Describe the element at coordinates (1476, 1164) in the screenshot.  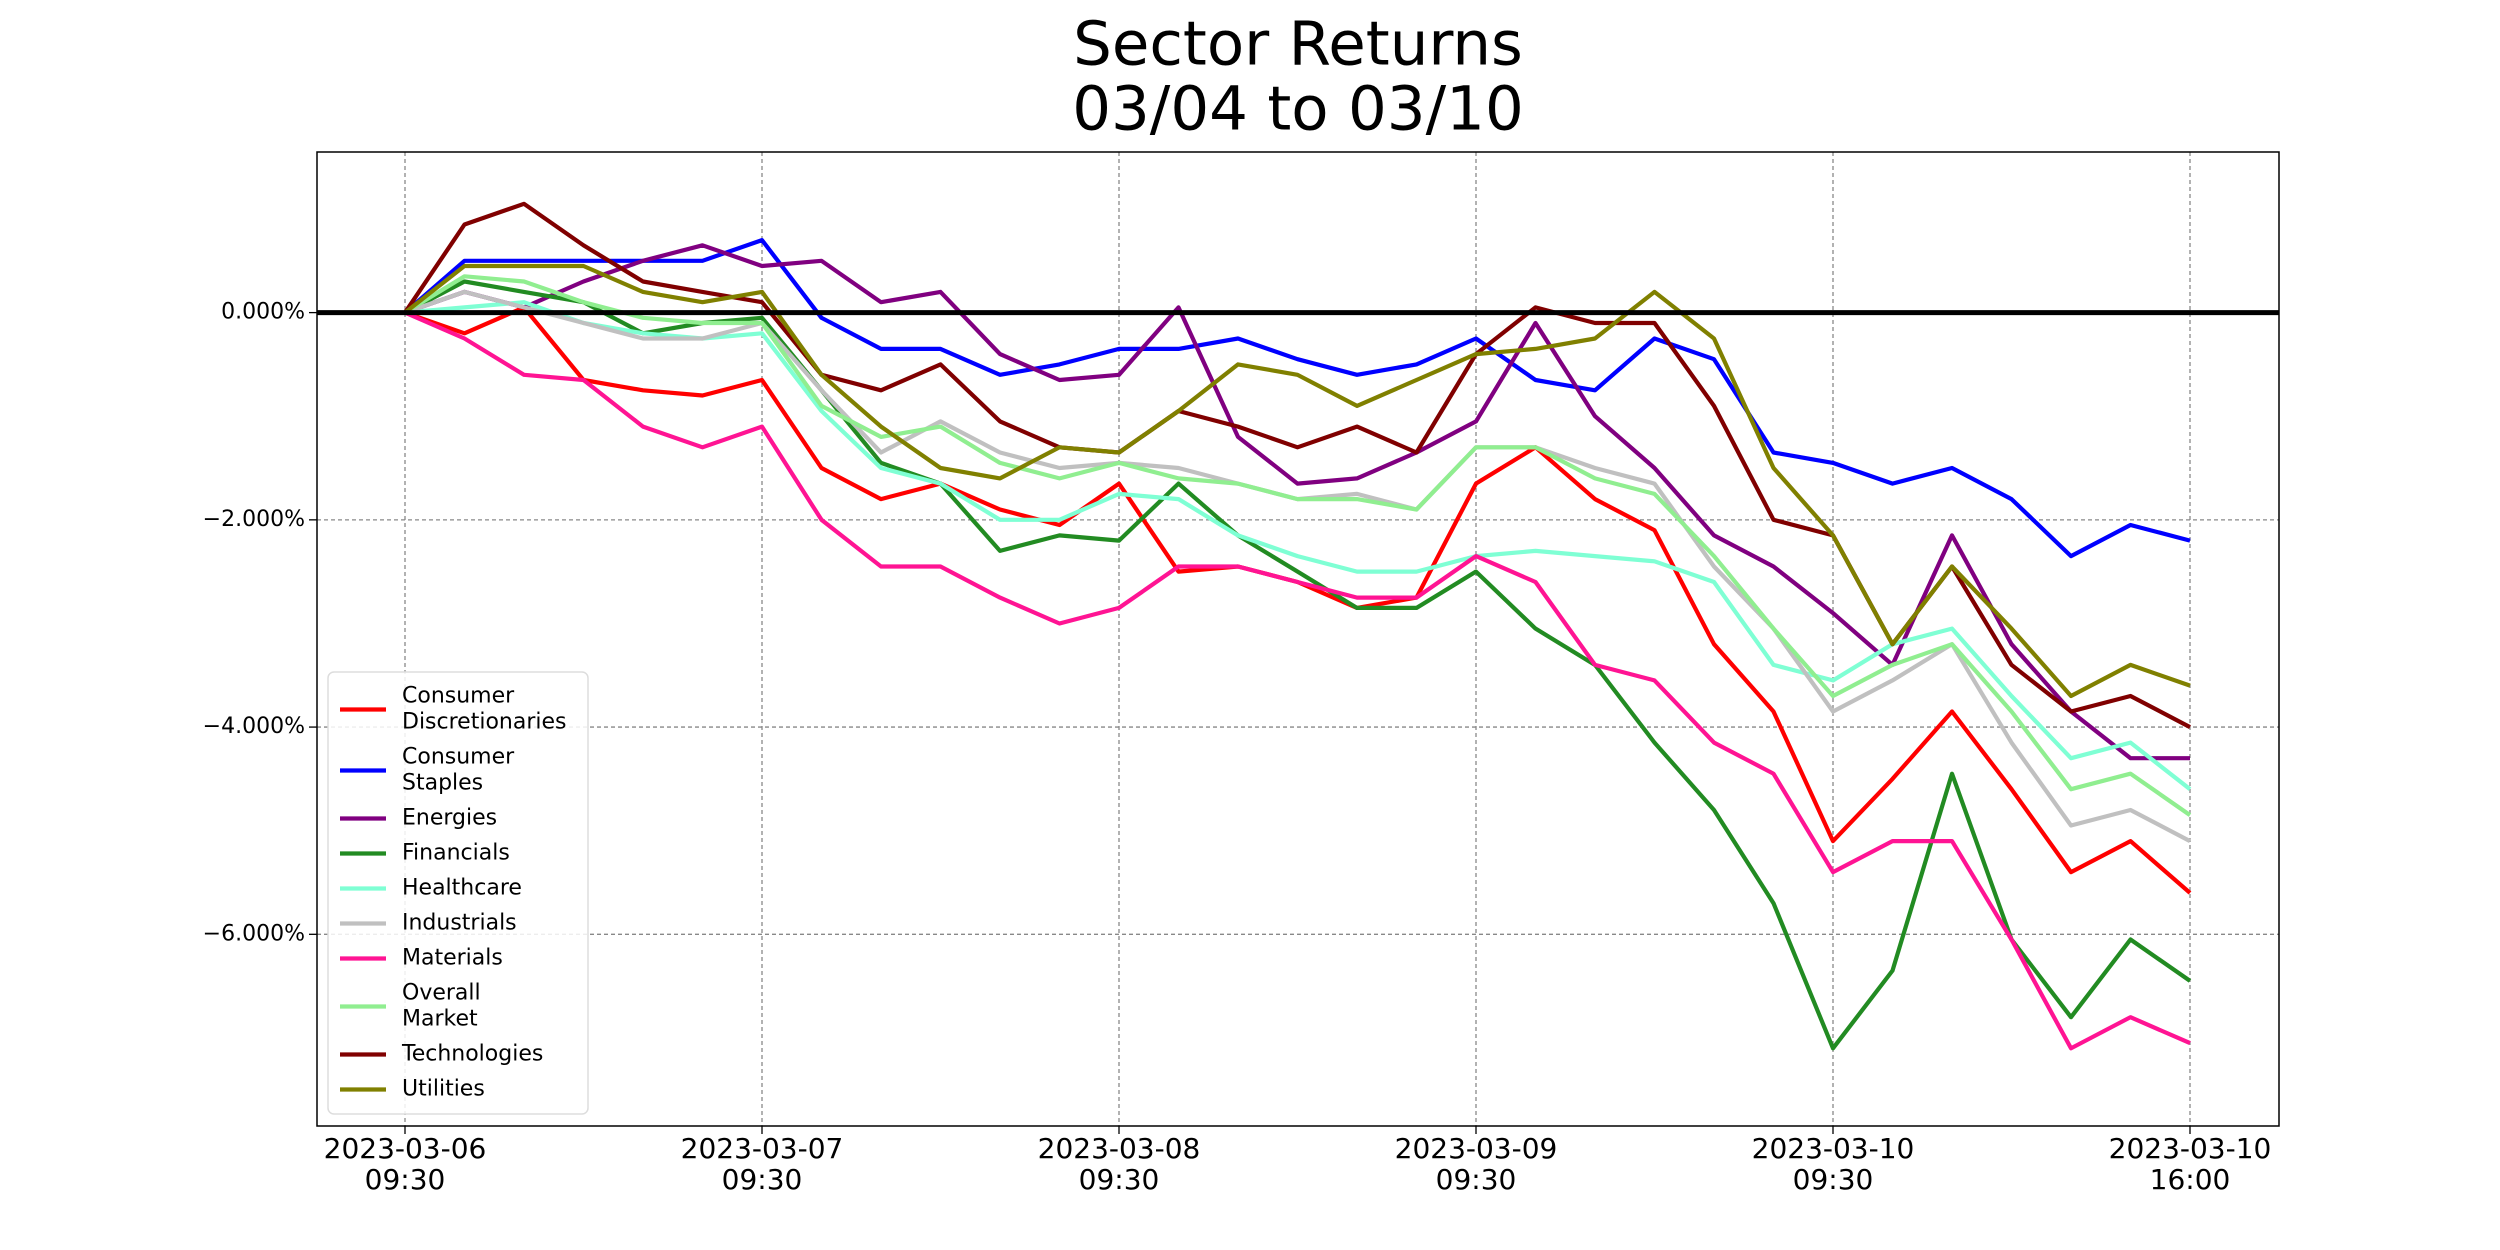
I see `x-tick-label: 2023-03-09 09:30` at that location.